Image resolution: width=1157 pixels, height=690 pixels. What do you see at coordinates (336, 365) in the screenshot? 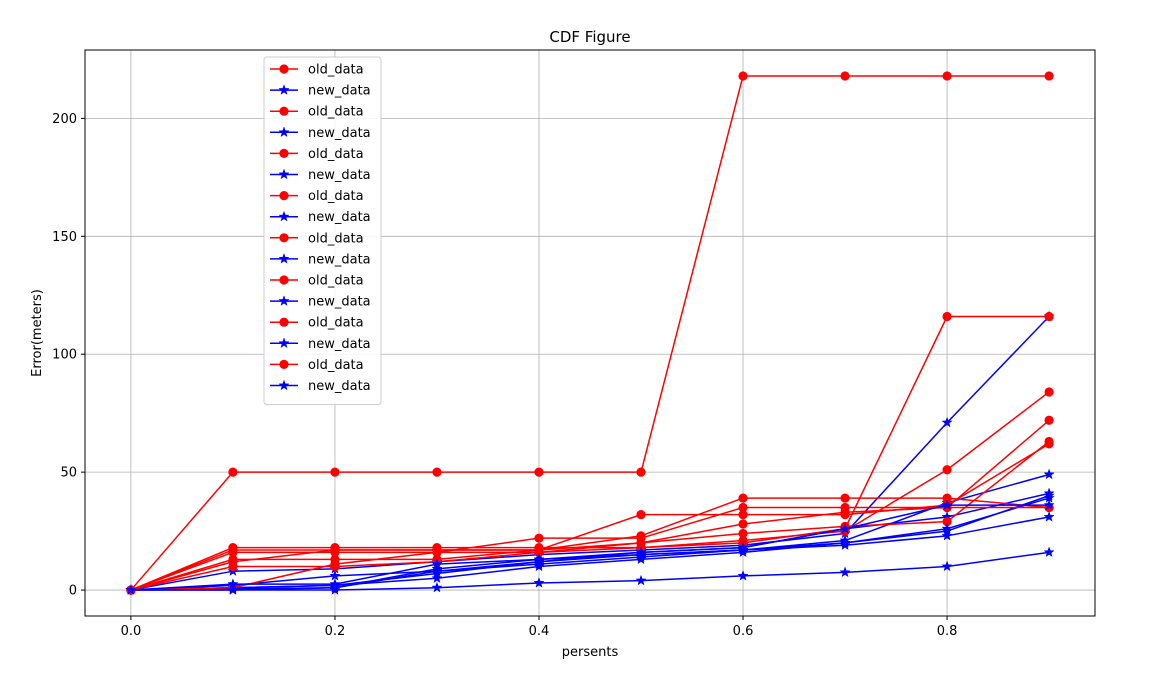
I see `legend-label-14: old_data` at bounding box center [336, 365].